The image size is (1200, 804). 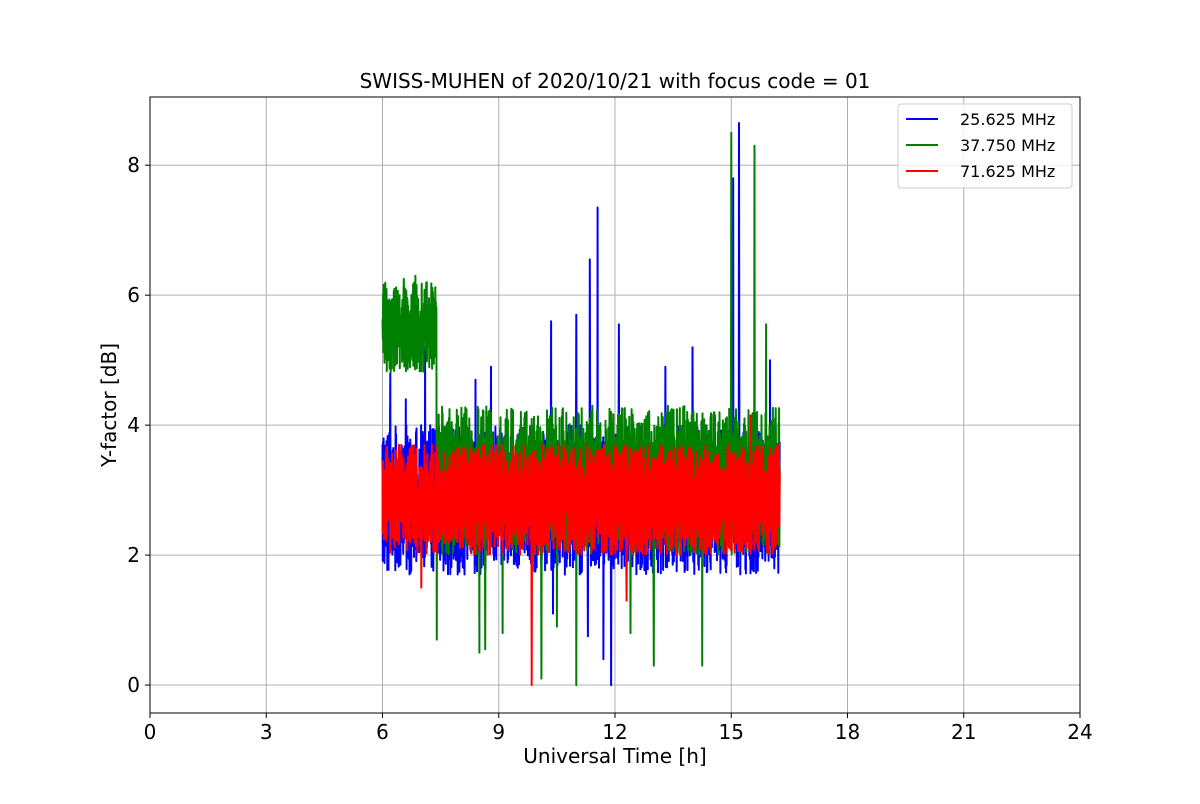 I want to click on x-tick-label: 12, so click(x=614, y=732).